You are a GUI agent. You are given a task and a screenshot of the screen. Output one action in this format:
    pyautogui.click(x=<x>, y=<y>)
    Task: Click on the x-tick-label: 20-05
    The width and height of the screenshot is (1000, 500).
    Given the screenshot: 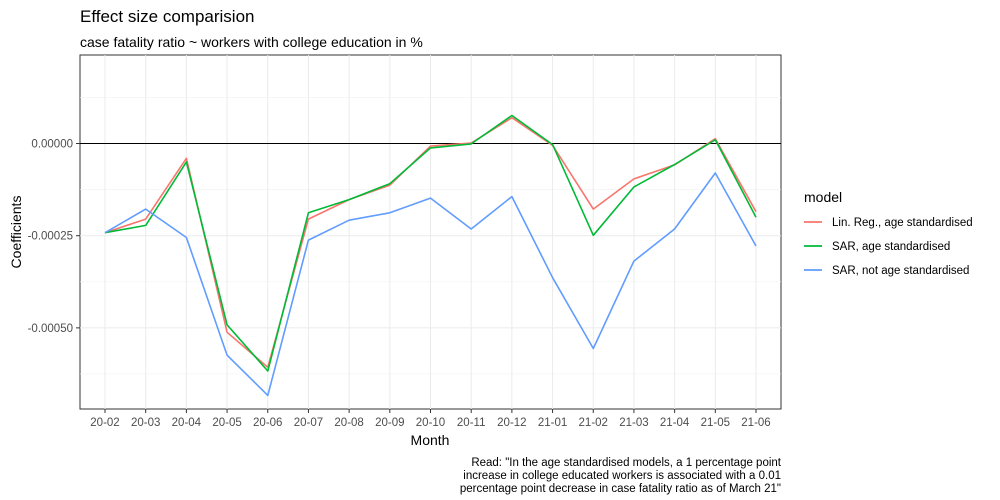 What is the action you would take?
    pyautogui.click(x=226, y=423)
    